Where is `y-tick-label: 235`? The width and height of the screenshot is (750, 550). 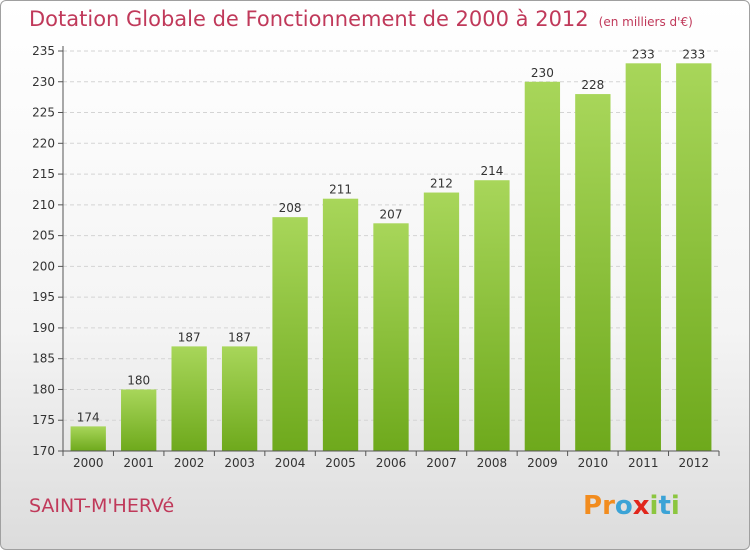 y-tick-label: 235 is located at coordinates (43, 51).